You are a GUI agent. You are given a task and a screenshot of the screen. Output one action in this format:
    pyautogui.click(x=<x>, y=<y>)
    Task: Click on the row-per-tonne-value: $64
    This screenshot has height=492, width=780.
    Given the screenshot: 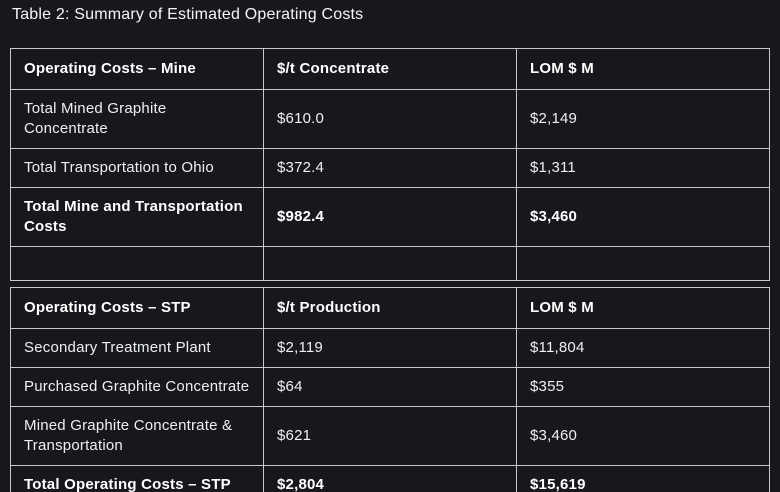 What is the action you would take?
    pyautogui.click(x=390, y=387)
    